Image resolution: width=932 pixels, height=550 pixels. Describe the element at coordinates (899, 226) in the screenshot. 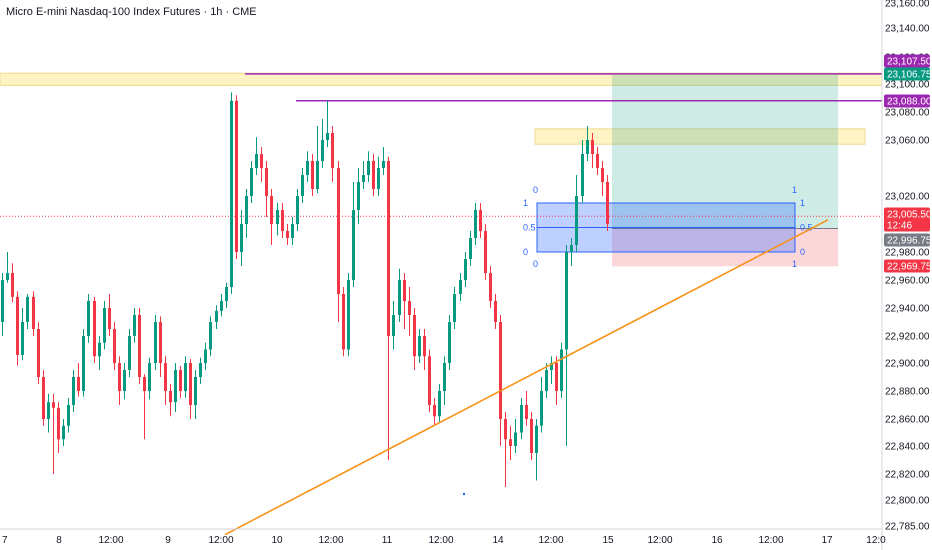

I see `price-tag-countdown: 12:46` at that location.